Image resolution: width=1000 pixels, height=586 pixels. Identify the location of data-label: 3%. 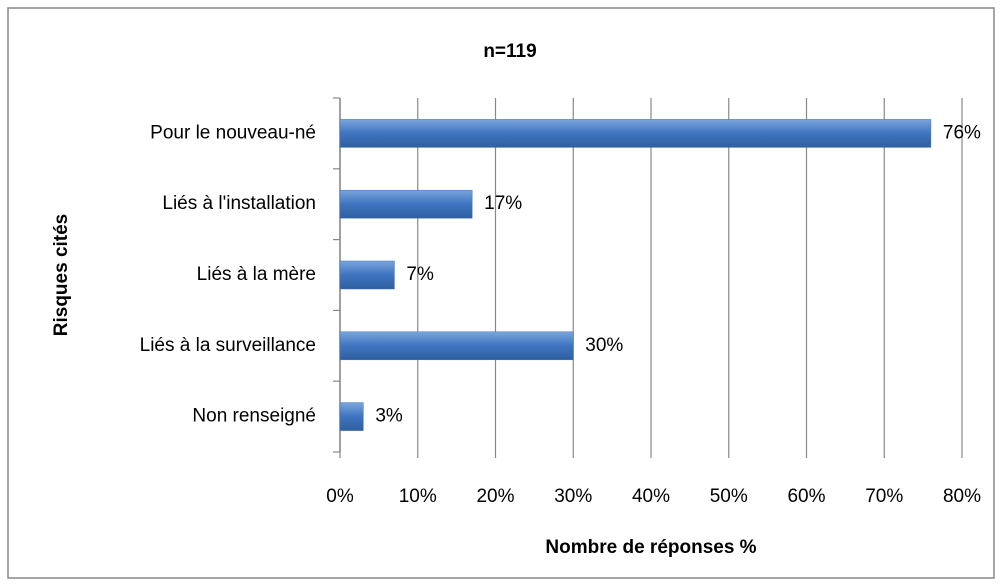
(389, 416).